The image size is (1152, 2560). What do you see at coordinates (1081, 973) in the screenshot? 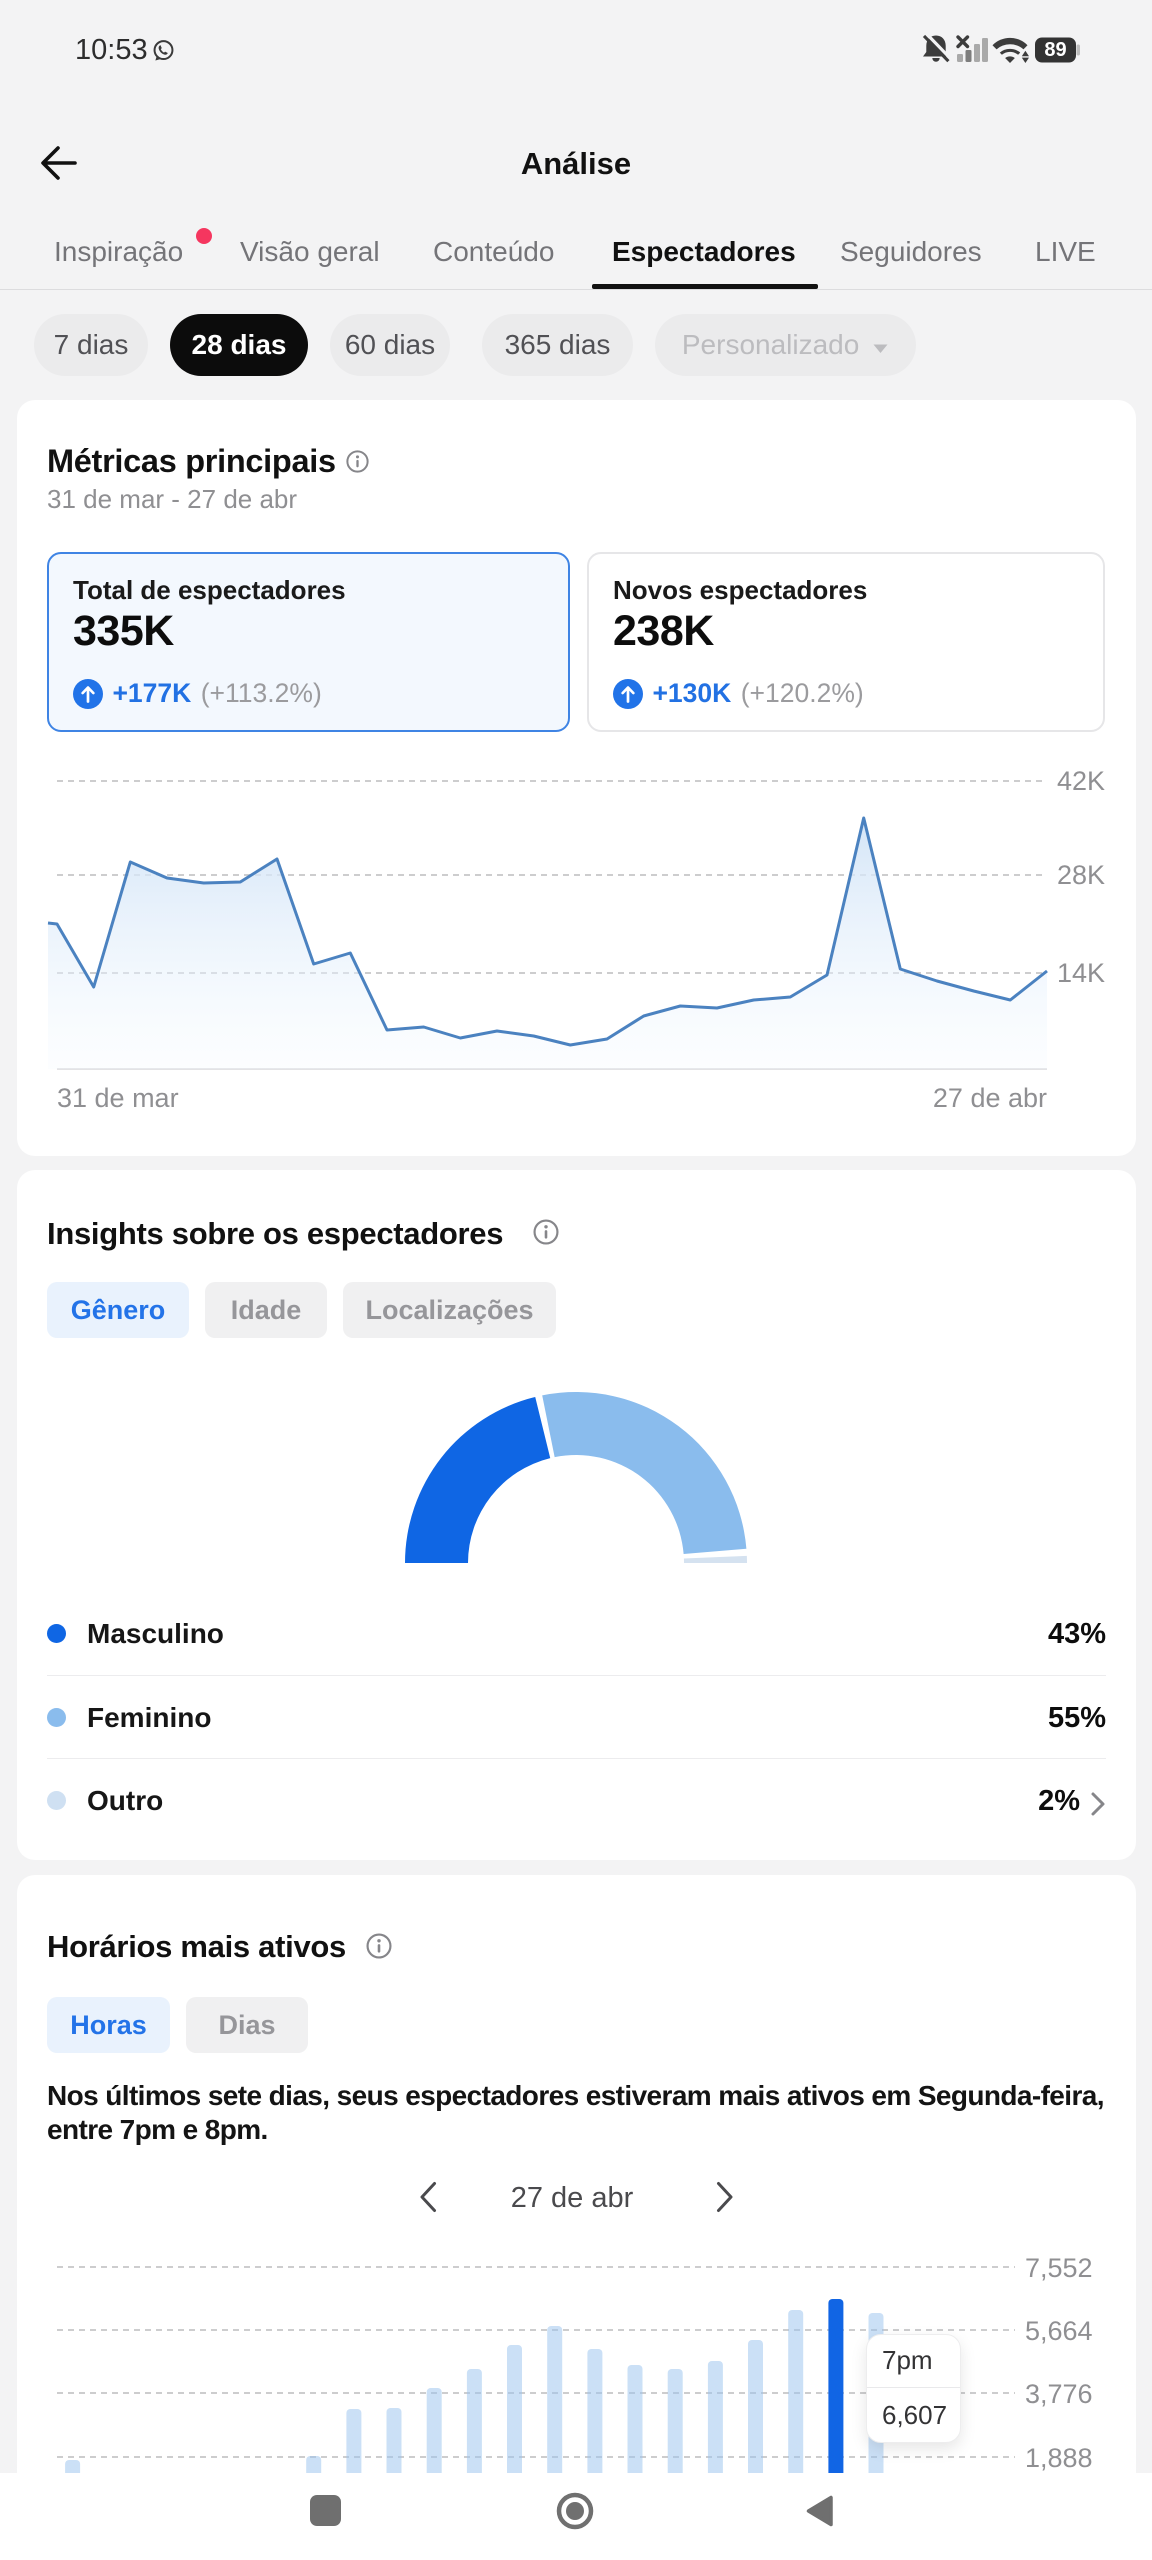
I see `svg-text: 14K` at bounding box center [1081, 973].